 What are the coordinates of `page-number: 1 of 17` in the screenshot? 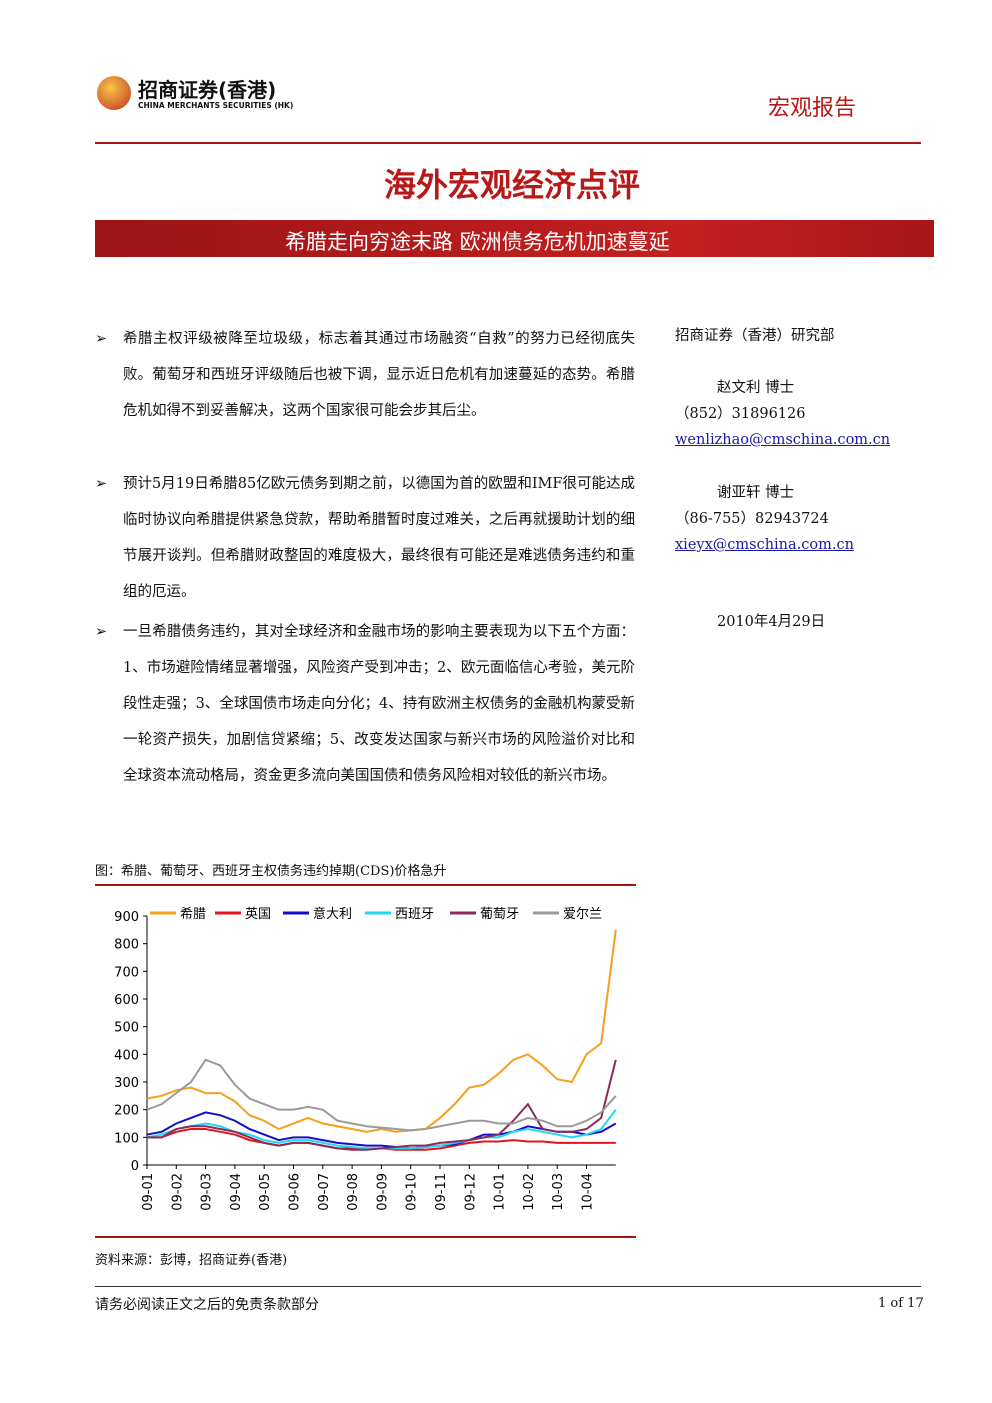 It's located at (901, 1303).